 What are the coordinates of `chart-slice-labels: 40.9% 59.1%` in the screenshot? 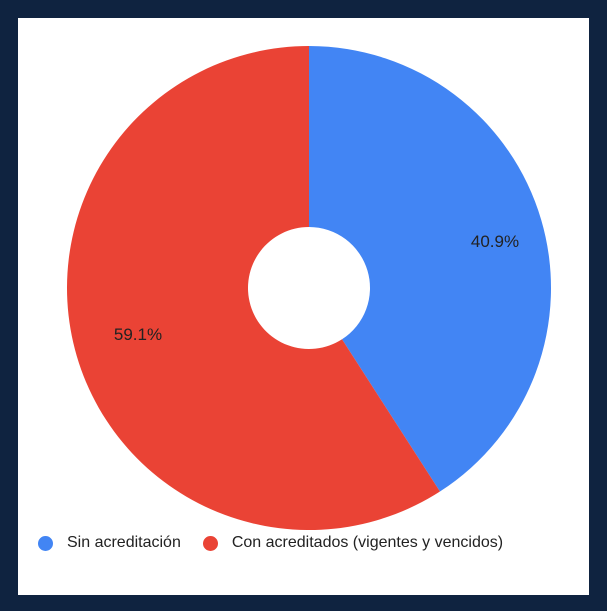 It's located at (316, 288).